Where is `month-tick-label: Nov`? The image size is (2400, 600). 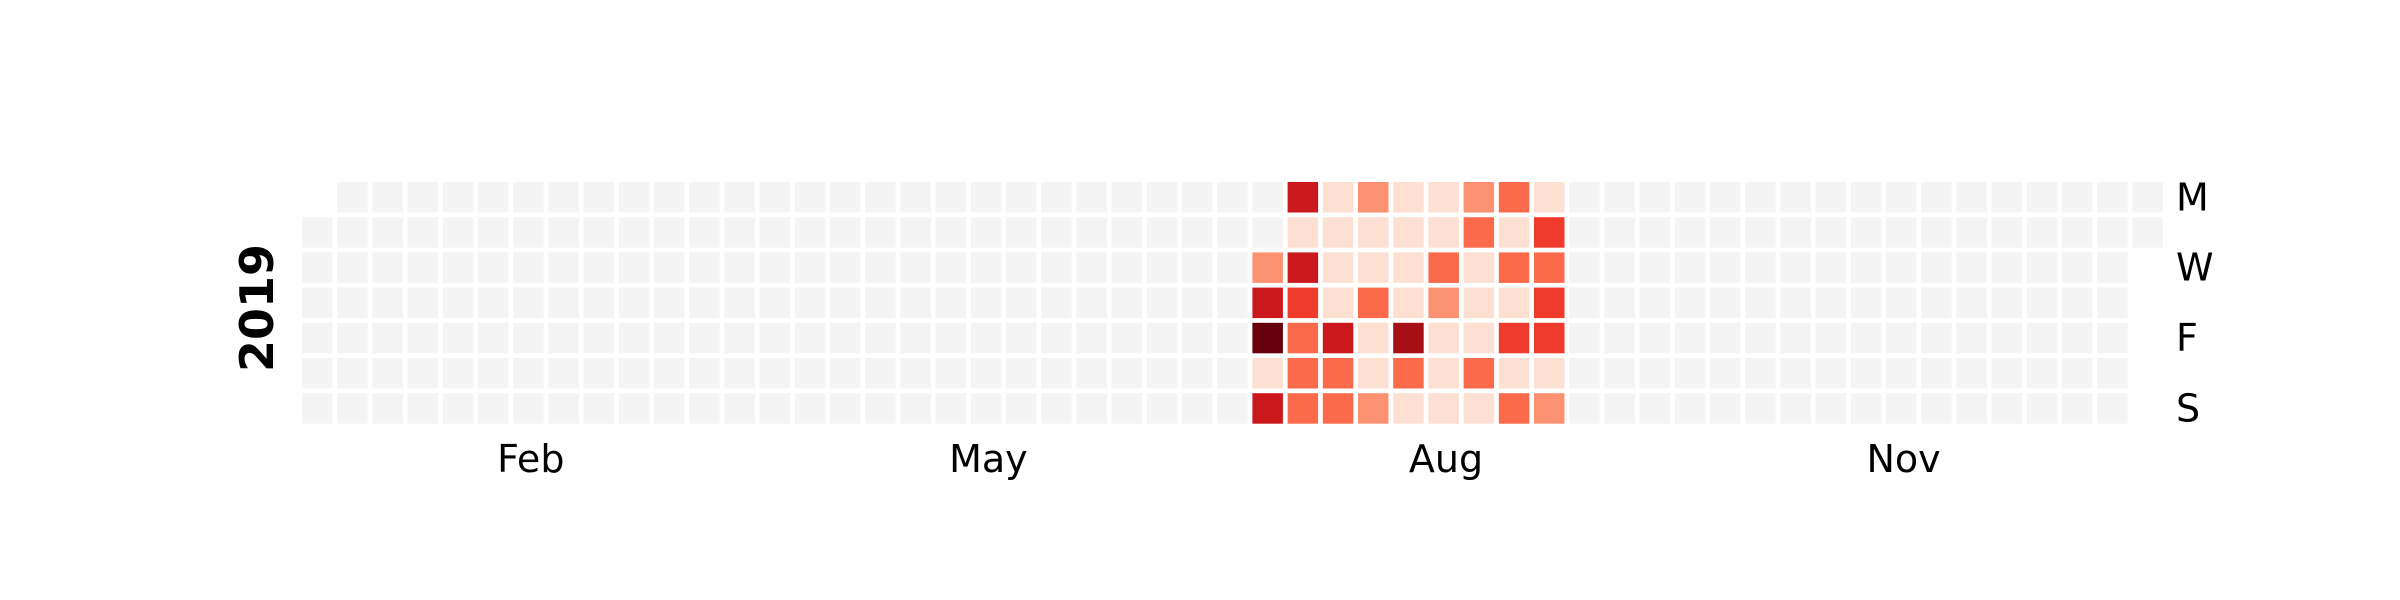
month-tick-label: Nov is located at coordinates (1904, 459).